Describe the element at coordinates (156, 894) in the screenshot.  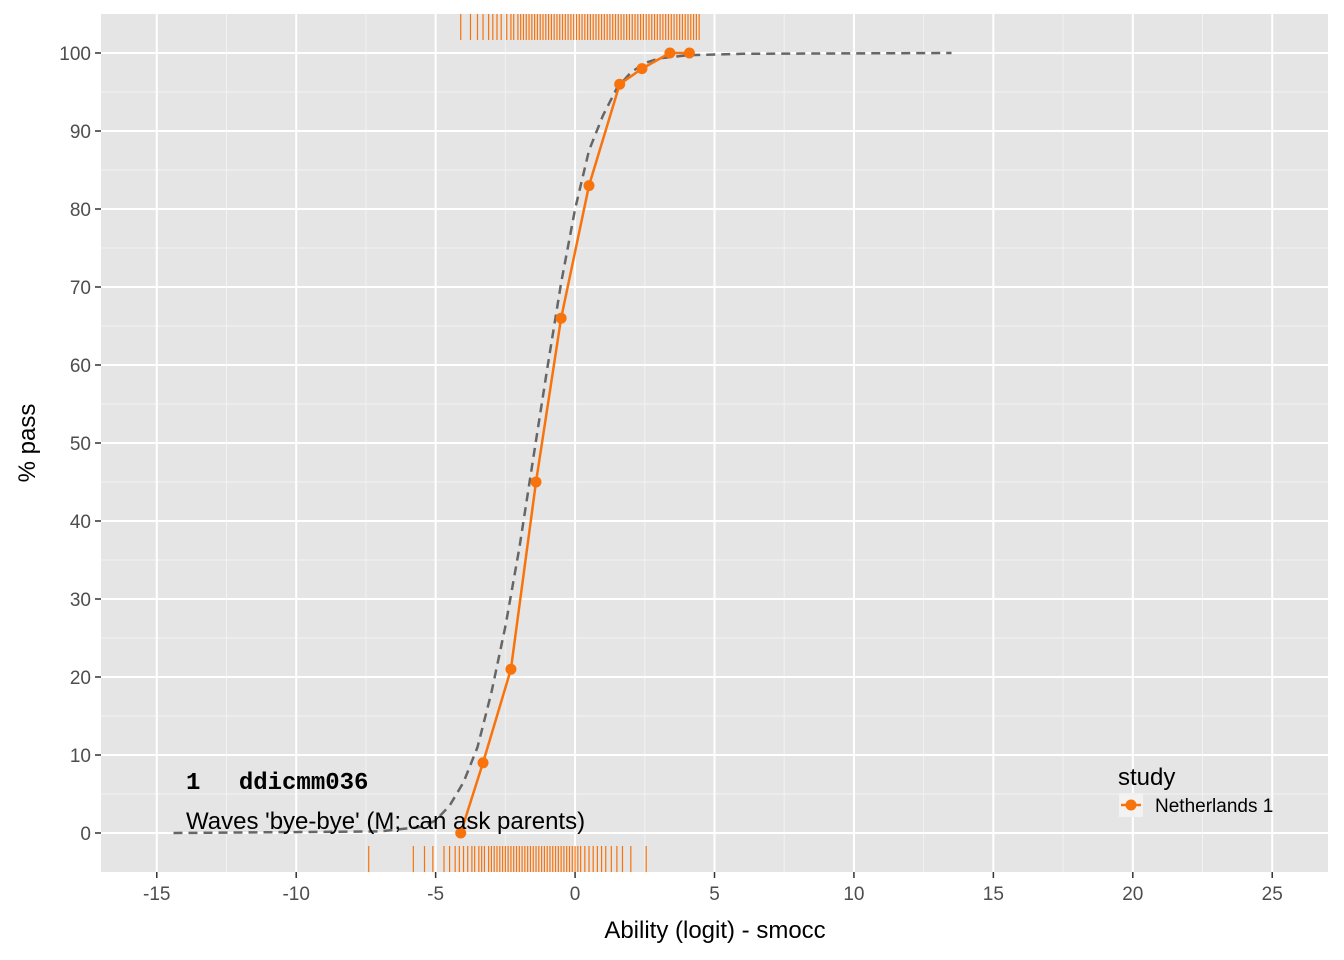
I see `x-tick-label: -15` at that location.